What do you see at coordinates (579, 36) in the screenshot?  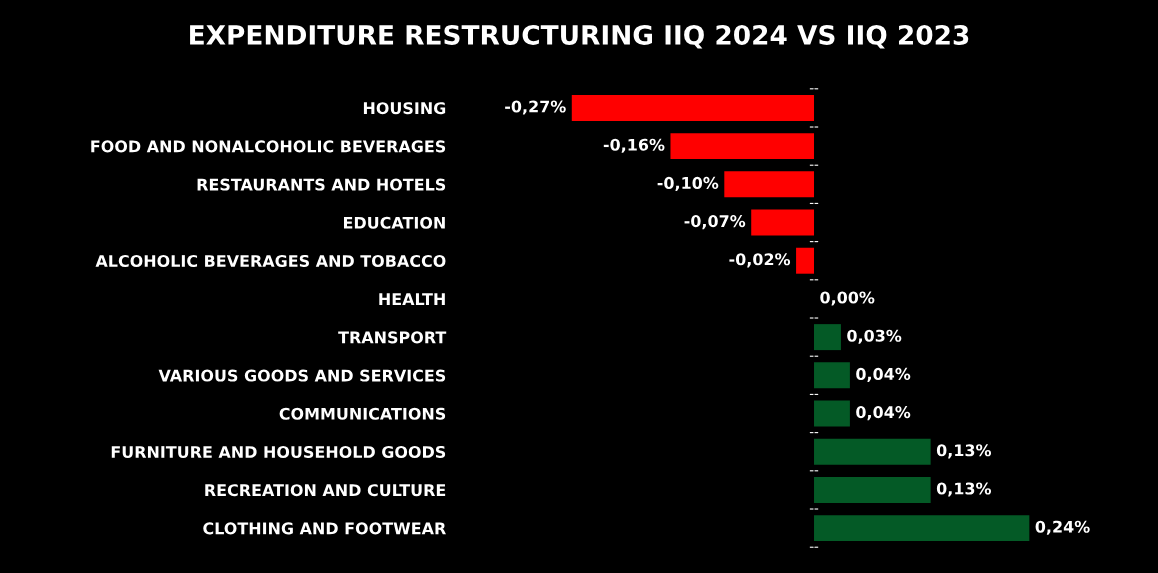 I see `chart-title: EXPENDITURE RESTRUCTURING IIQ 2024 VS IIQ 2023` at bounding box center [579, 36].